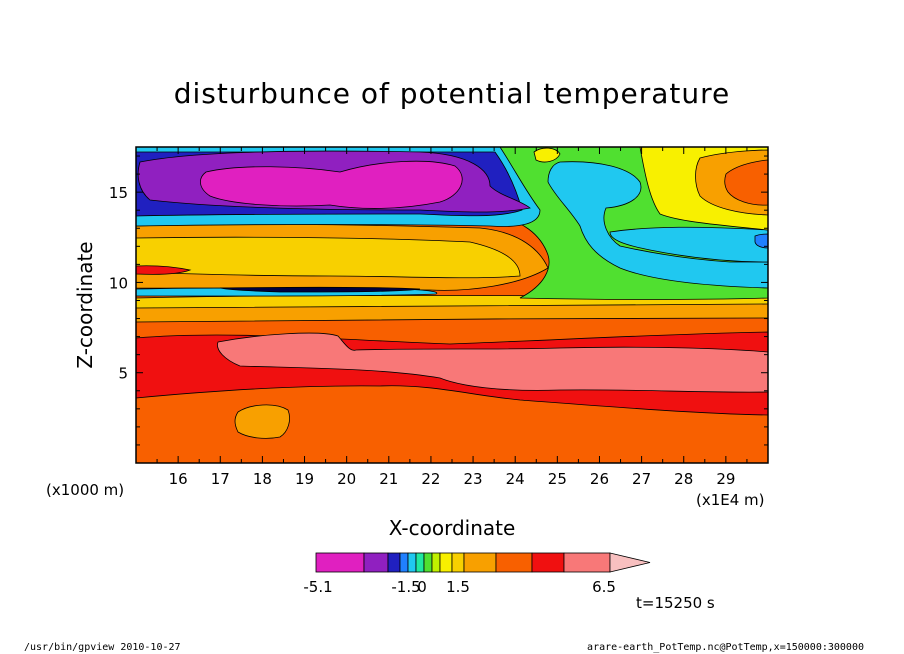 Image resolution: width=904 pixels, height=654 pixels. Describe the element at coordinates (515, 479) in the screenshot. I see `x-tick-label: 24` at that location.